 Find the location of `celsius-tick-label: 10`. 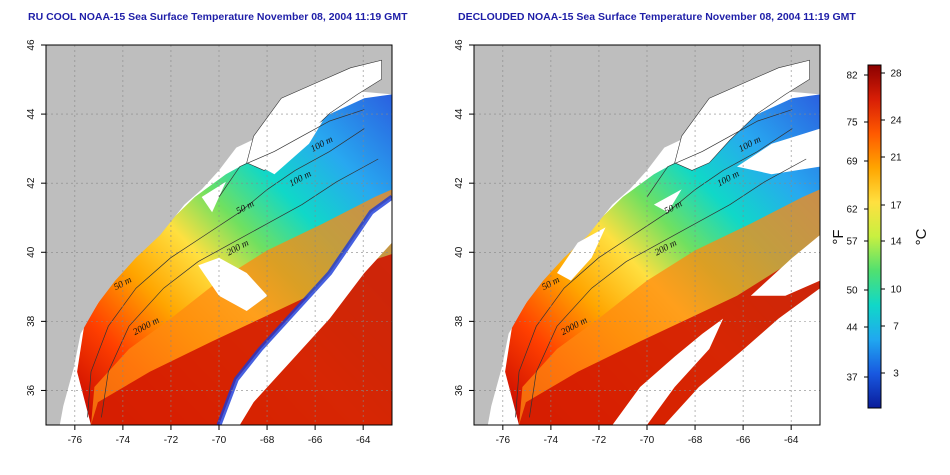

celsius-tick-label: 10 is located at coordinates (896, 290).